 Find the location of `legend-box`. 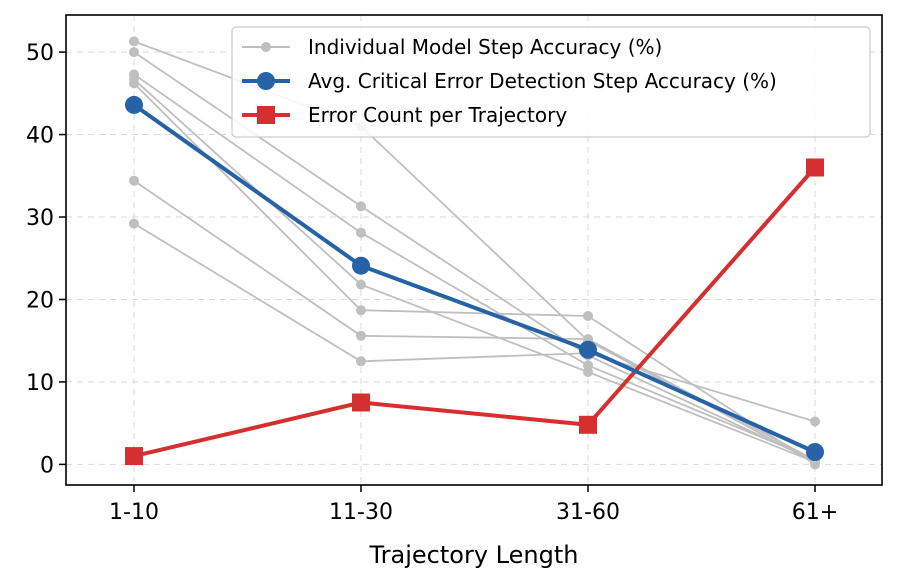

legend-box is located at coordinates (551, 82).